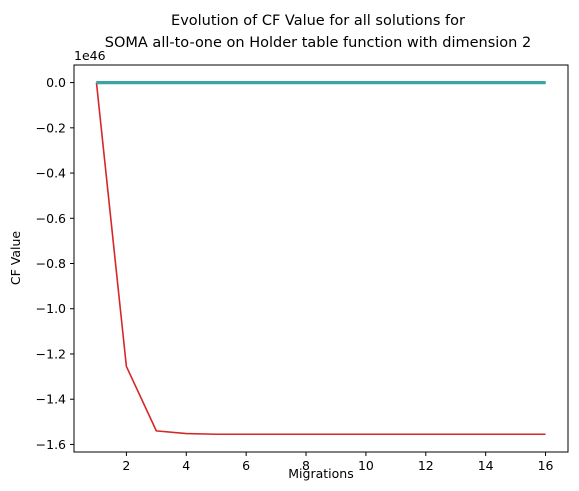 Image resolution: width=579 pixels, height=491 pixels. Describe the element at coordinates (246, 465) in the screenshot. I see `x-tick-label: 6` at that location.